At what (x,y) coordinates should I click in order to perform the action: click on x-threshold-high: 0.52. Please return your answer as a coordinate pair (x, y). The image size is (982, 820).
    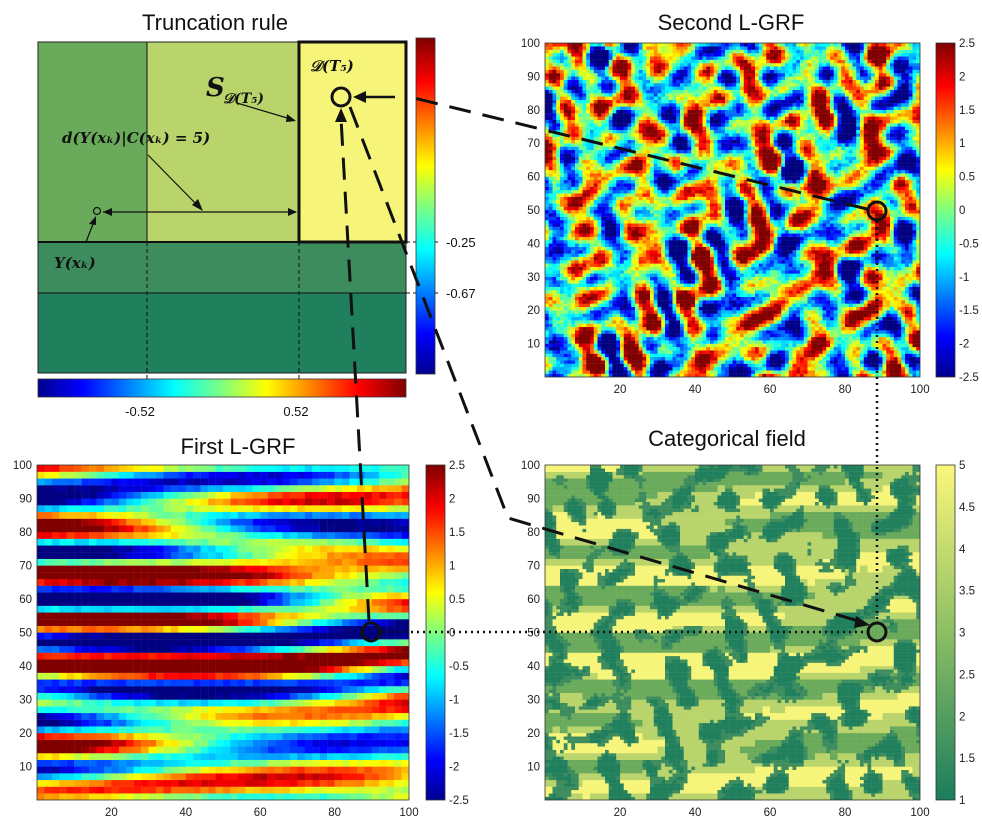
    Looking at the image, I should click on (295, 411).